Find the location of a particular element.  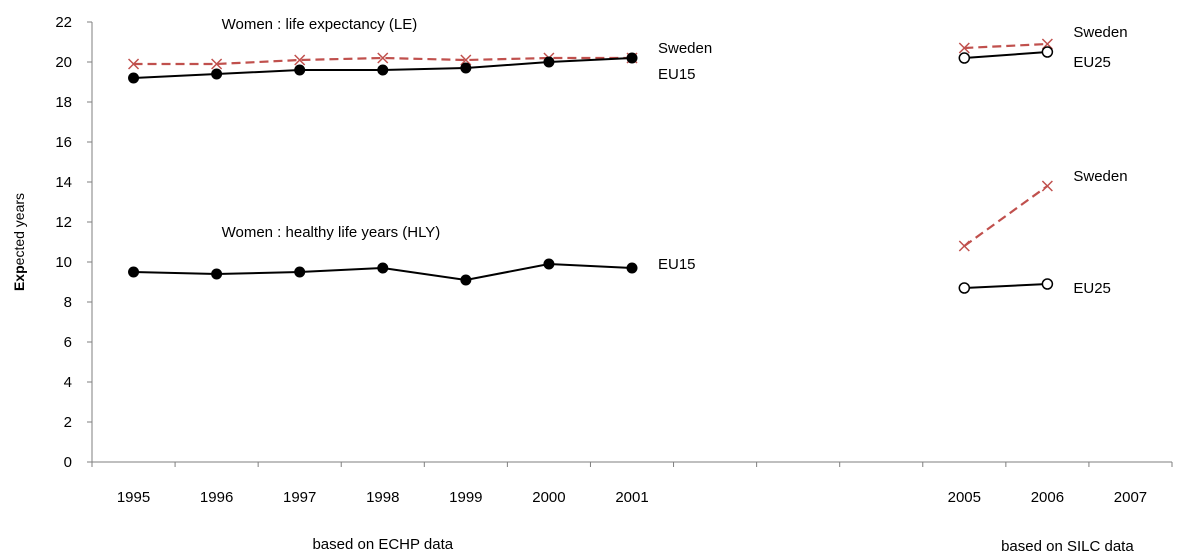

y-tick-label: 18 is located at coordinates (63, 102).